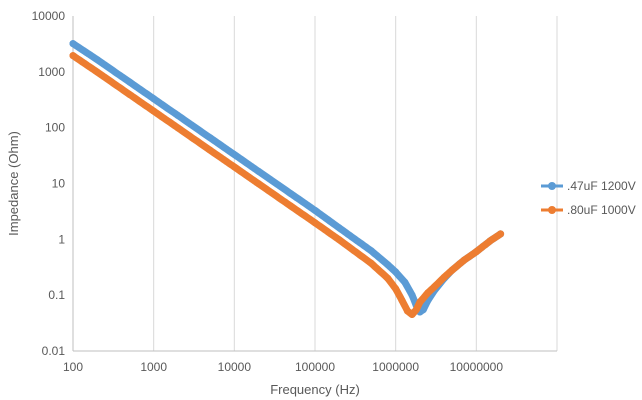 This screenshot has width=642, height=400. Describe the element at coordinates (56, 295) in the screenshot. I see `y-tick-label: 0.1` at that location.